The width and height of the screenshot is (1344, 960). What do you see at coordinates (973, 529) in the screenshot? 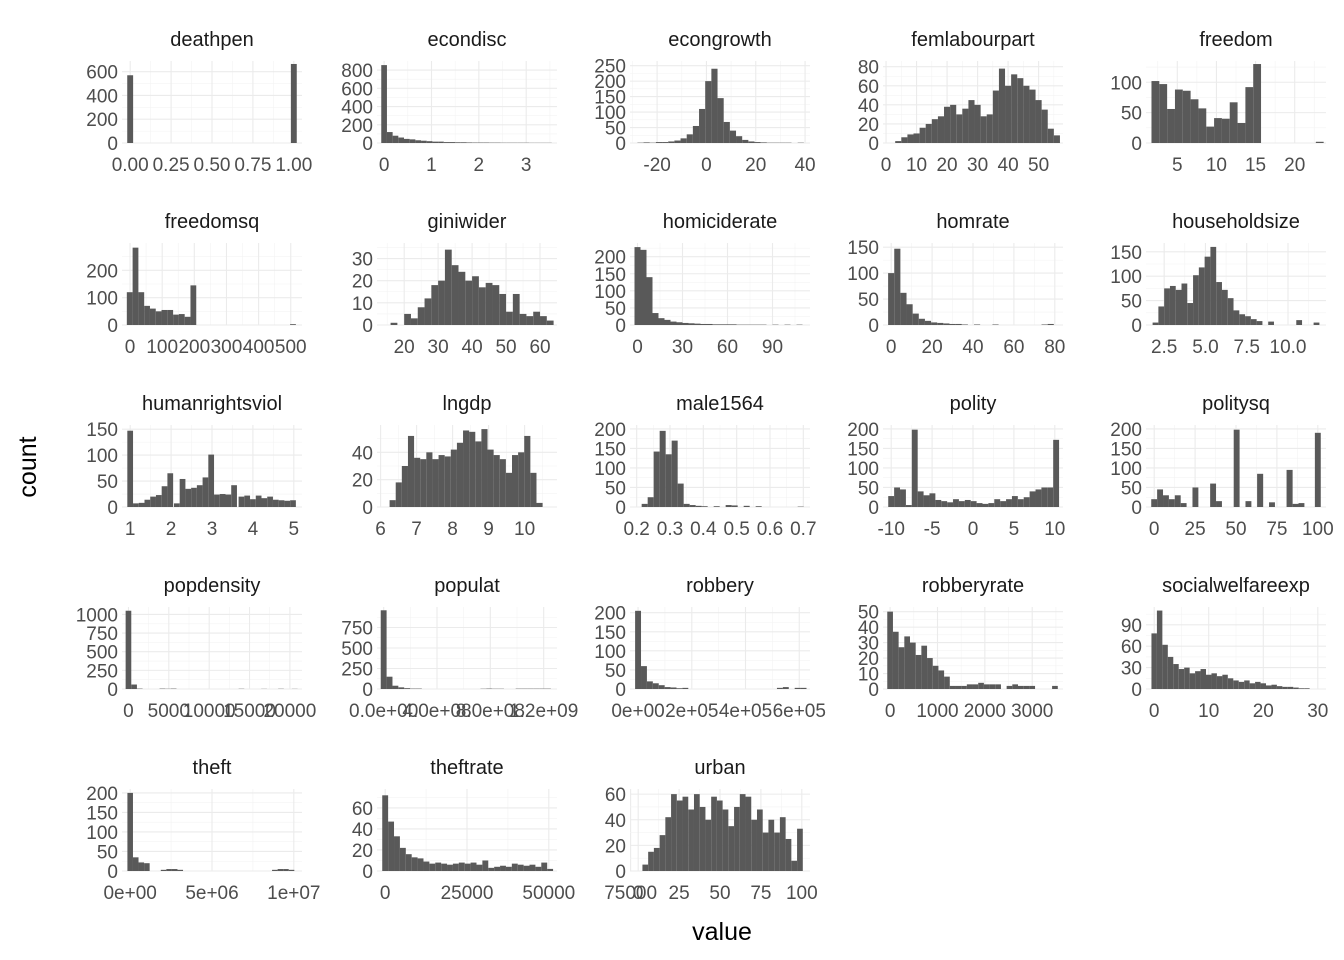
I see `x-tick-label: 0` at bounding box center [973, 529].